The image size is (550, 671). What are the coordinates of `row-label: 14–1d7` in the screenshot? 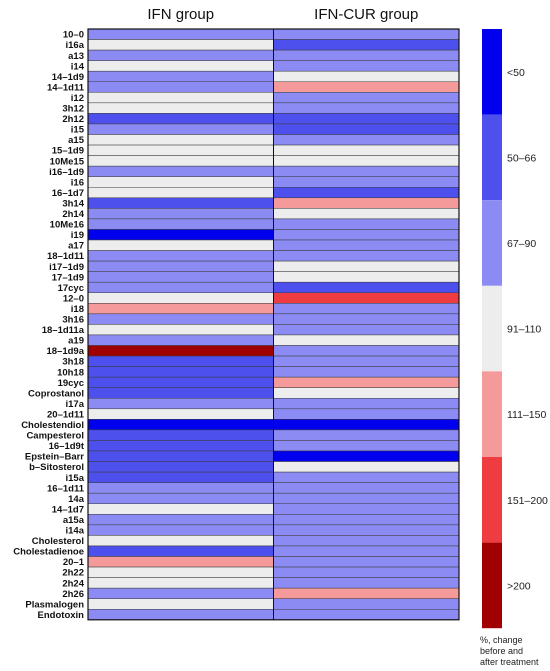 It's located at (68, 509).